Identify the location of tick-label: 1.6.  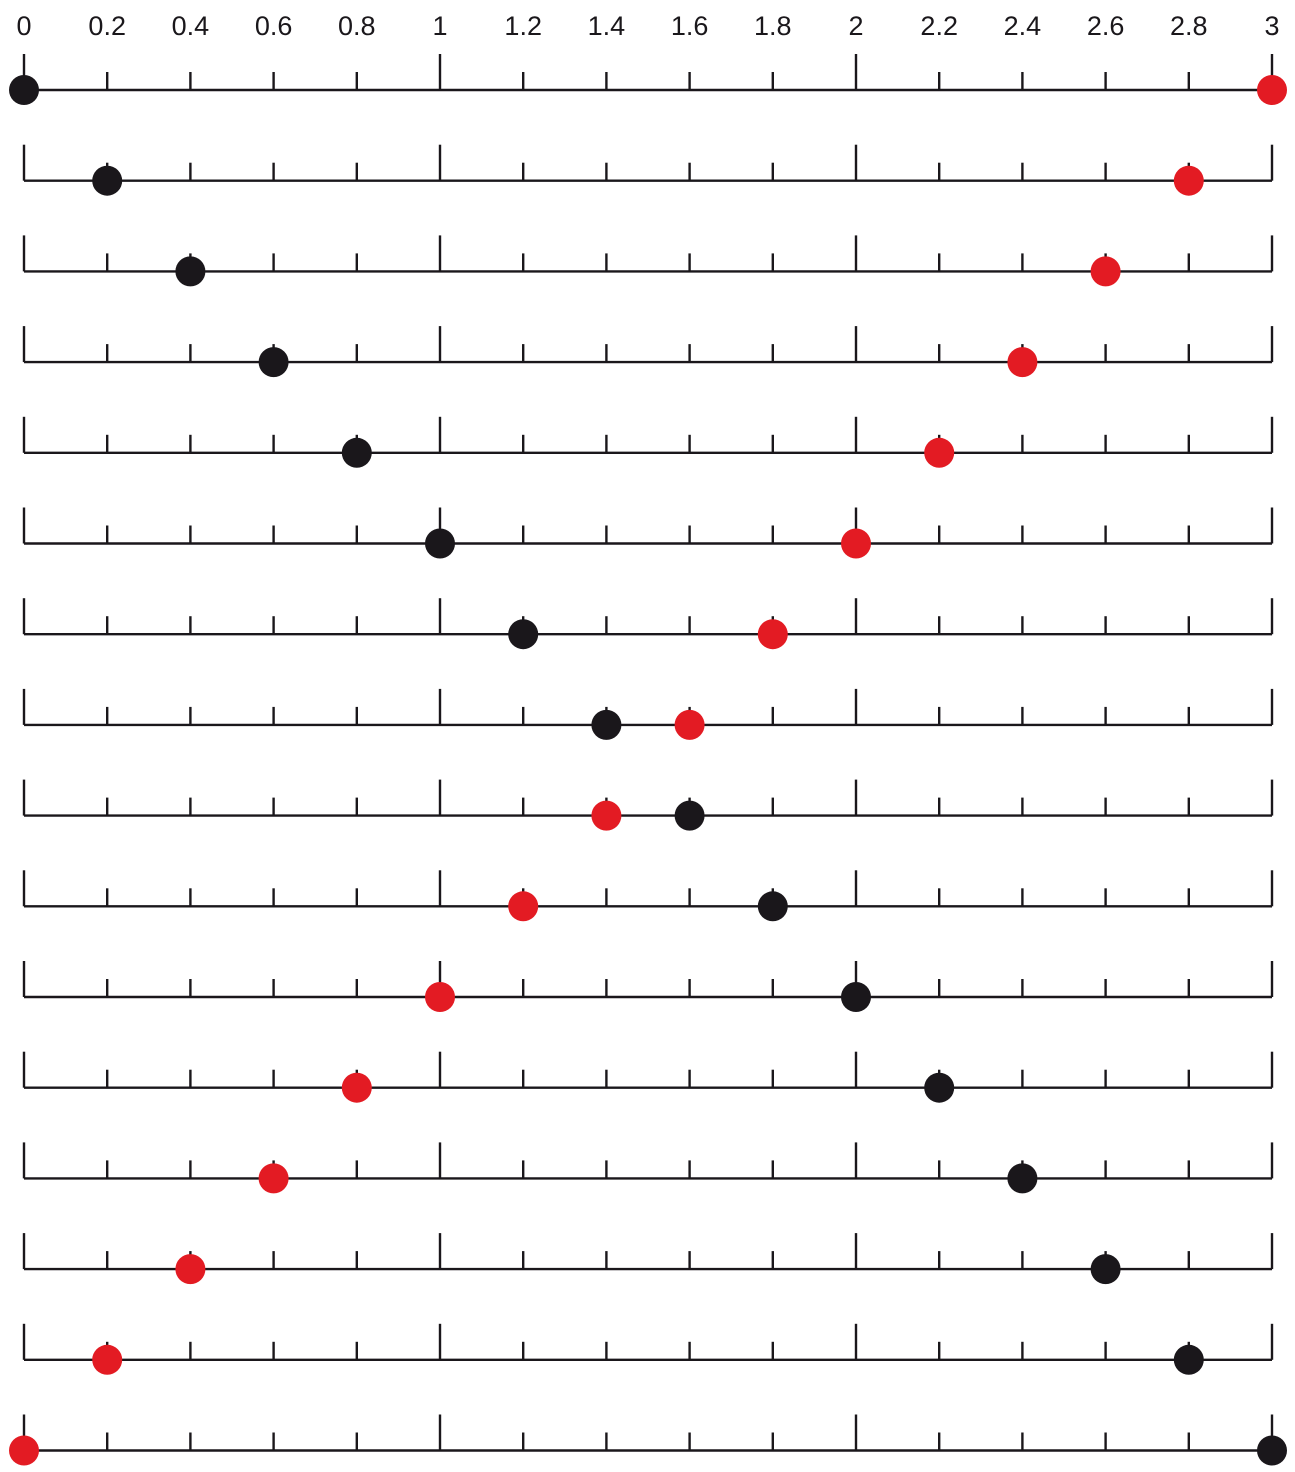
(690, 26).